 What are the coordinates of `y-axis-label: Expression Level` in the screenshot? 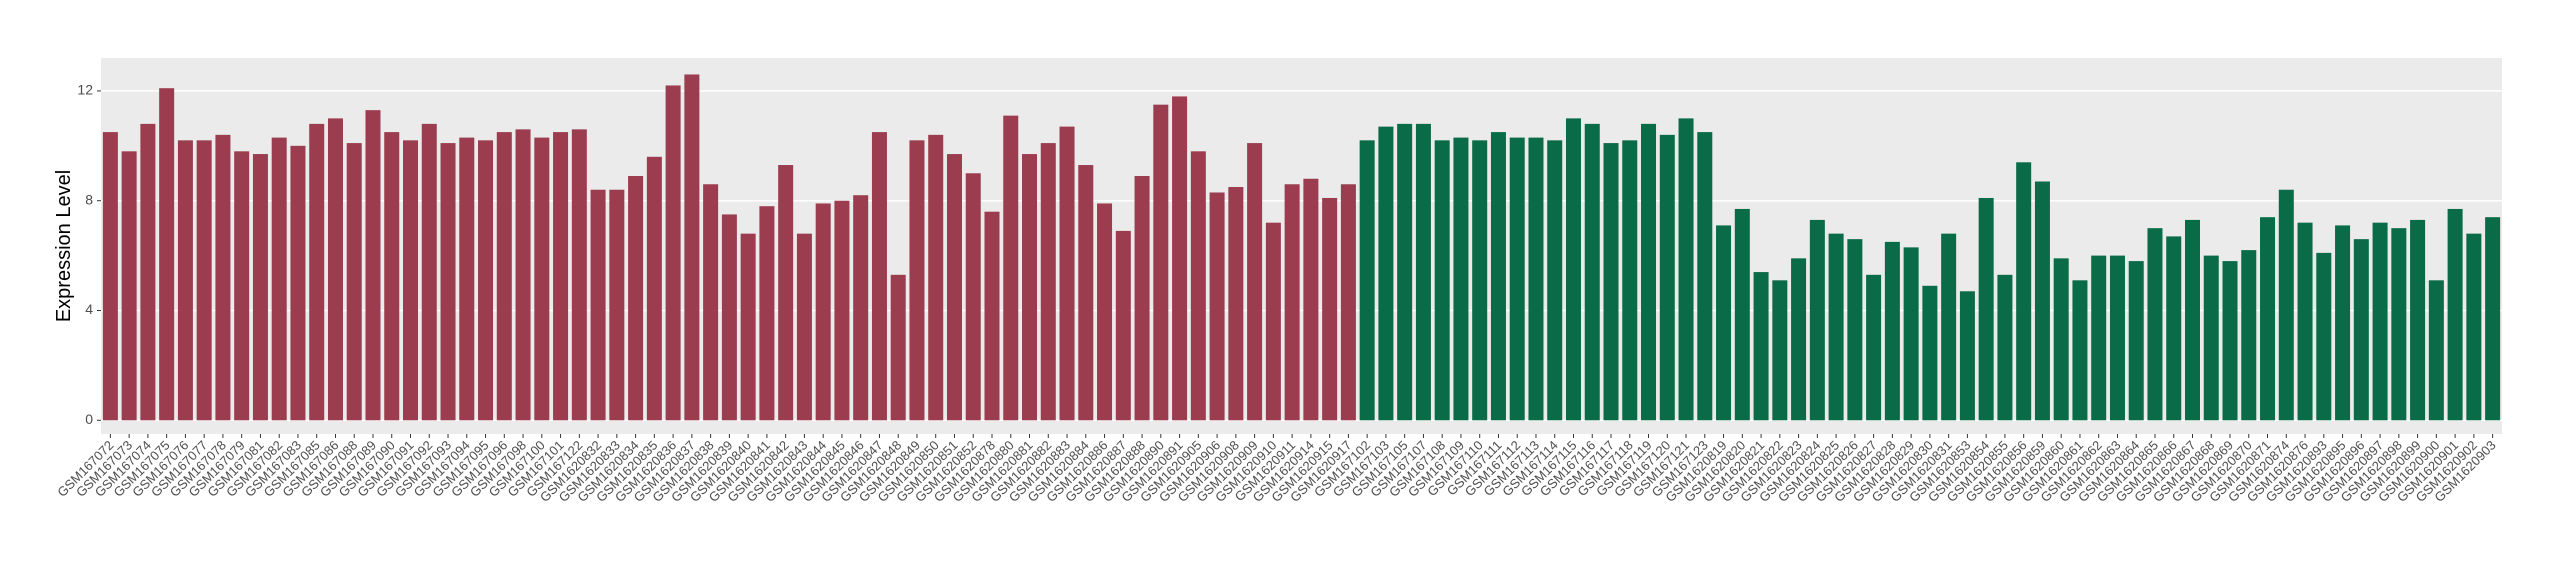 It's located at (64, 246).